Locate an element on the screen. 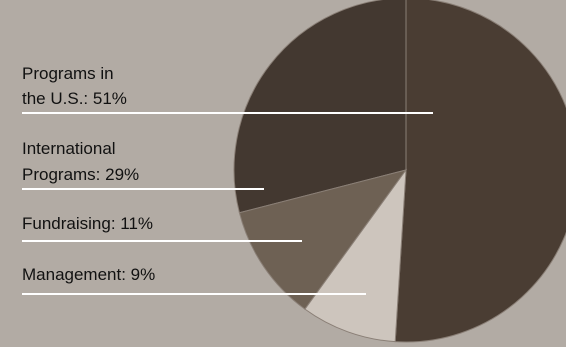 Image resolution: width=566 pixels, height=347 pixels. slice-label-programs-in-the-u-s-line-2: the U.S.: 51% is located at coordinates (74, 98).